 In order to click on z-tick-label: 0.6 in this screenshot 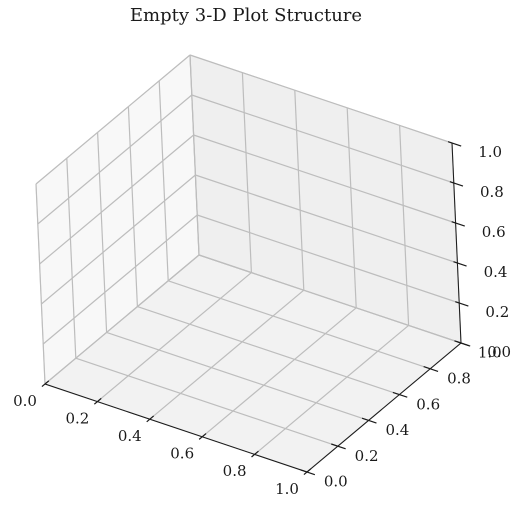, I will do `click(494, 232)`.